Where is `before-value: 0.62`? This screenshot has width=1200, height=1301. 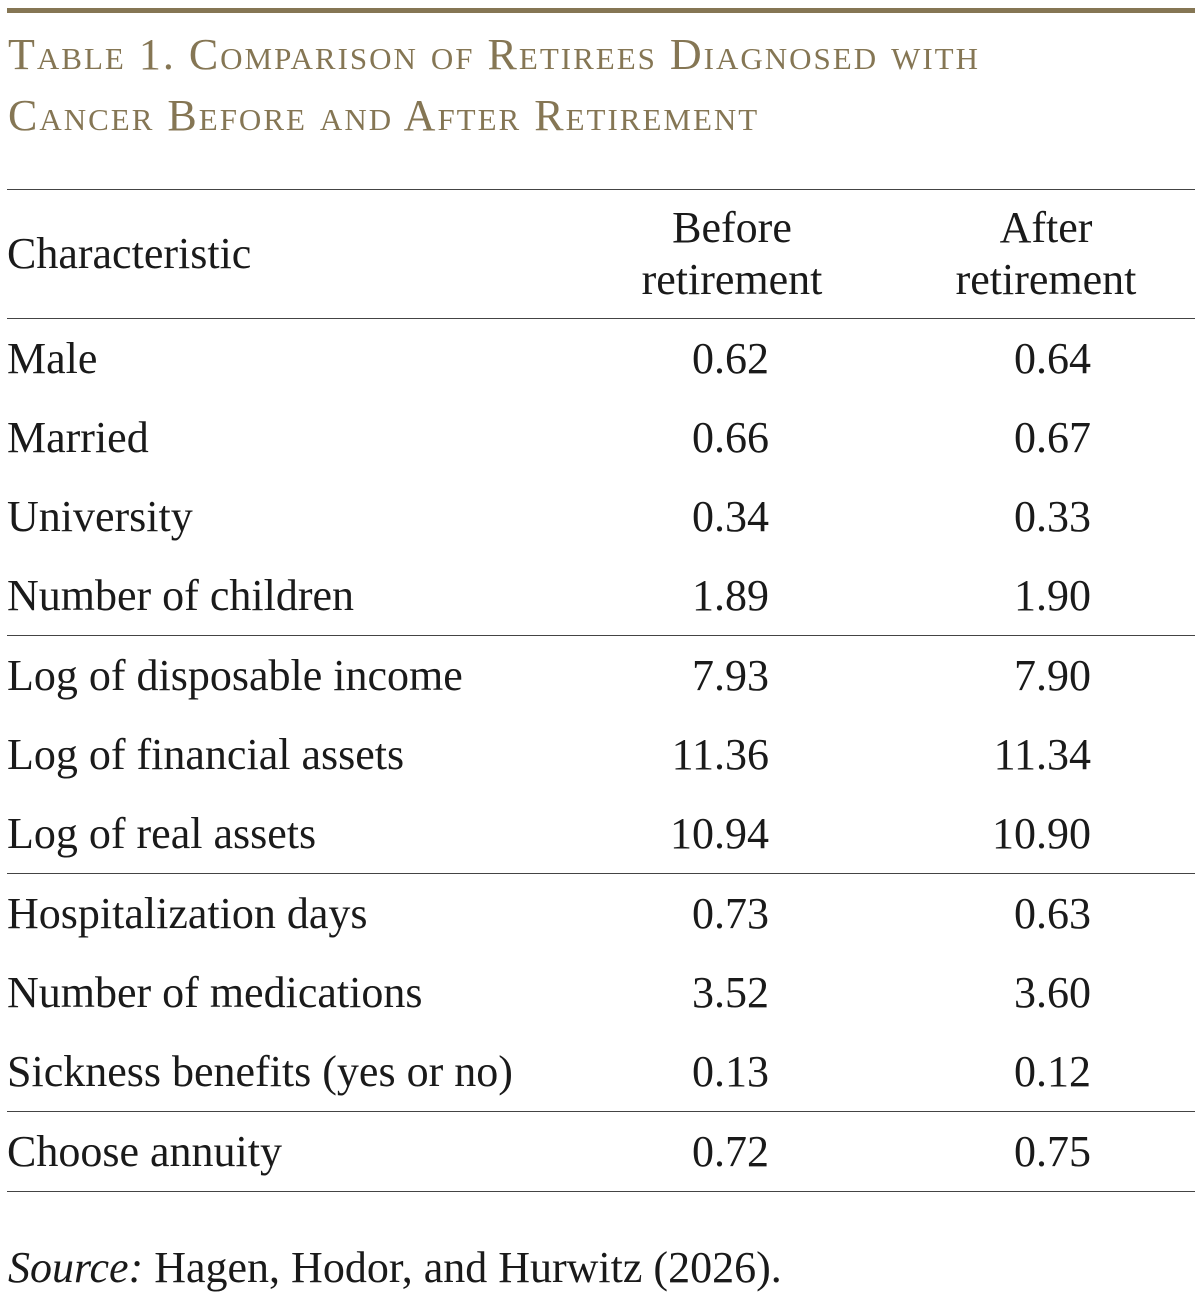 before-value: 0.62 is located at coordinates (730, 358).